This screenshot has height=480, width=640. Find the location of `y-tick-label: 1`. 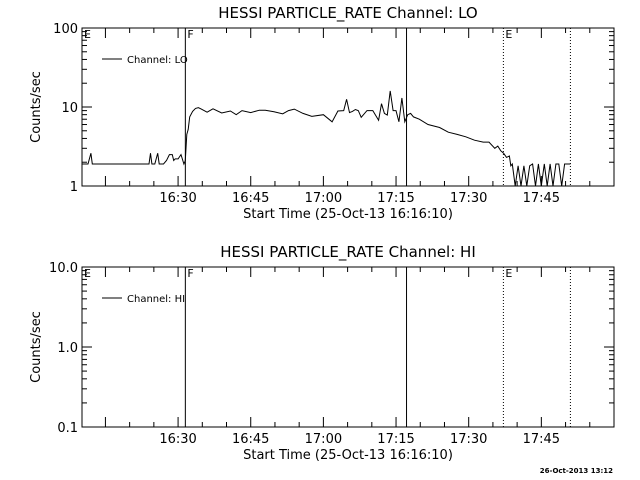

y-tick-label: 1 is located at coordinates (74, 187).